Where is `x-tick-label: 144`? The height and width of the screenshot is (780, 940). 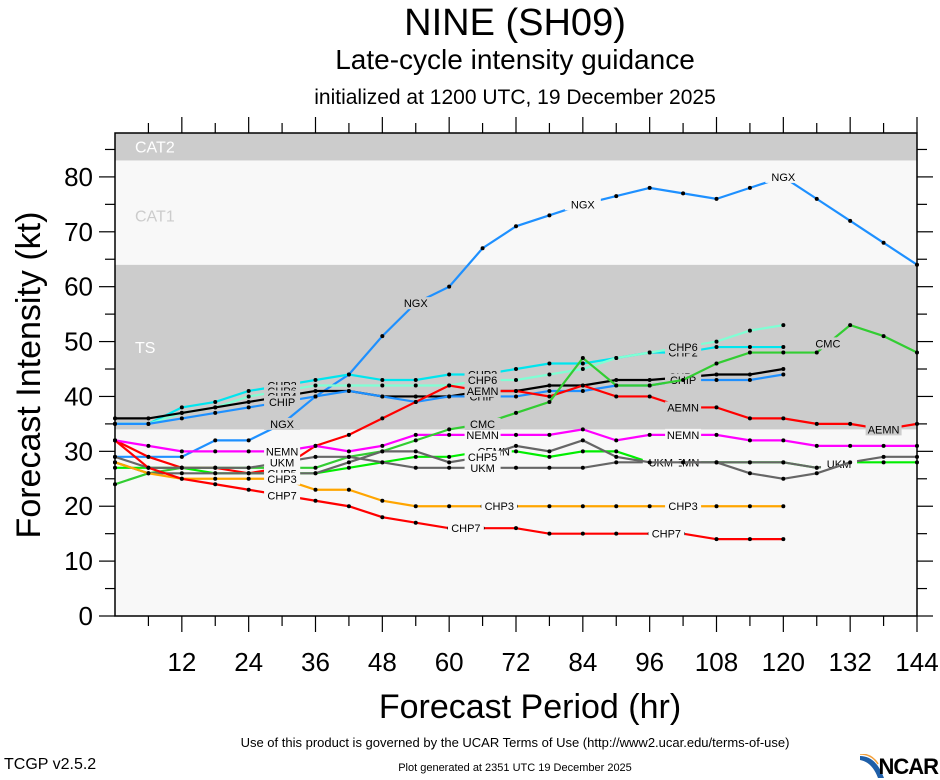
x-tick-label: 144 is located at coordinates (916, 662).